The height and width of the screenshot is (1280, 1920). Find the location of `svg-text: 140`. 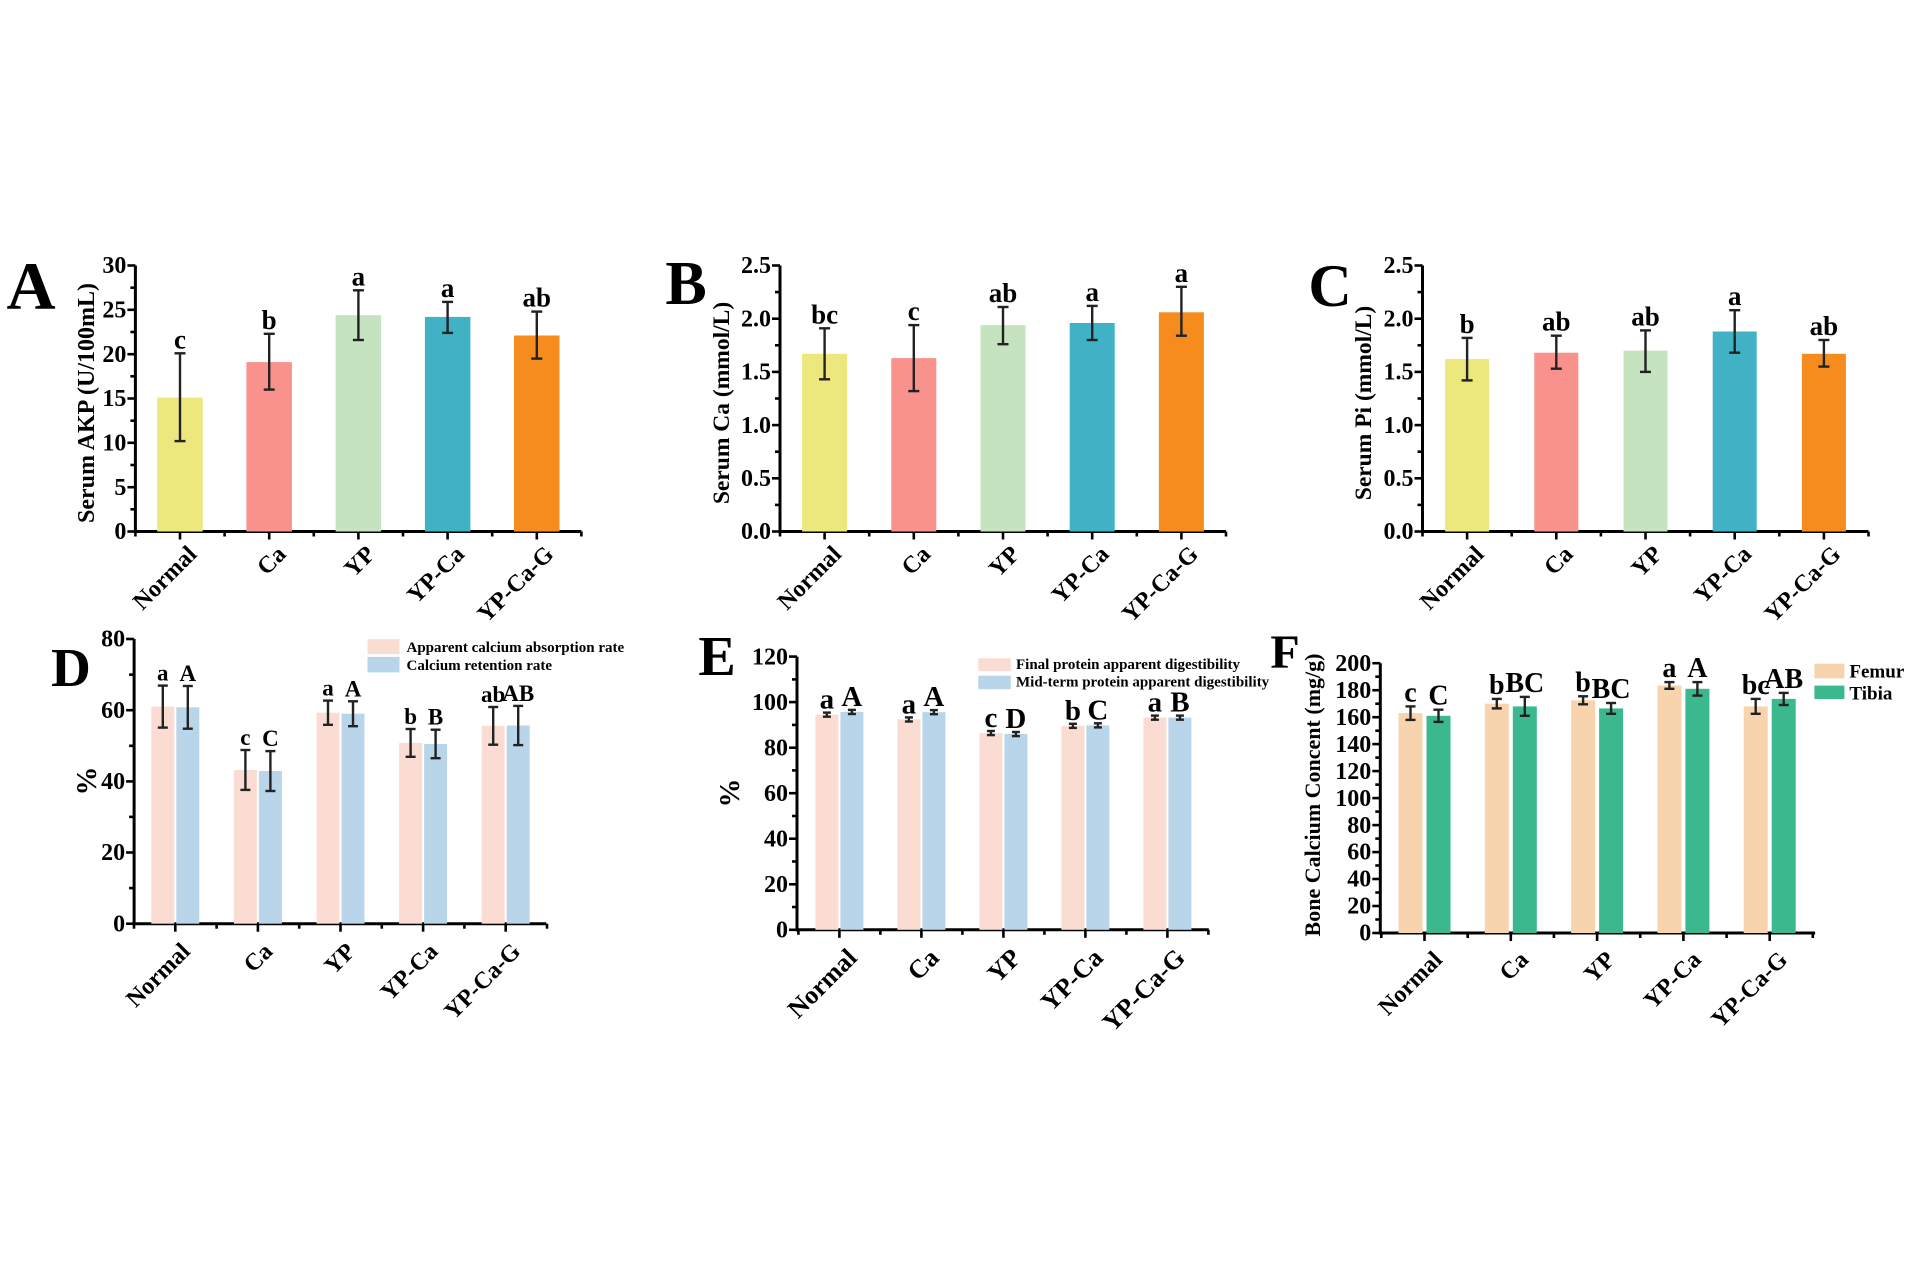

svg-text: 140 is located at coordinates (1353, 745).